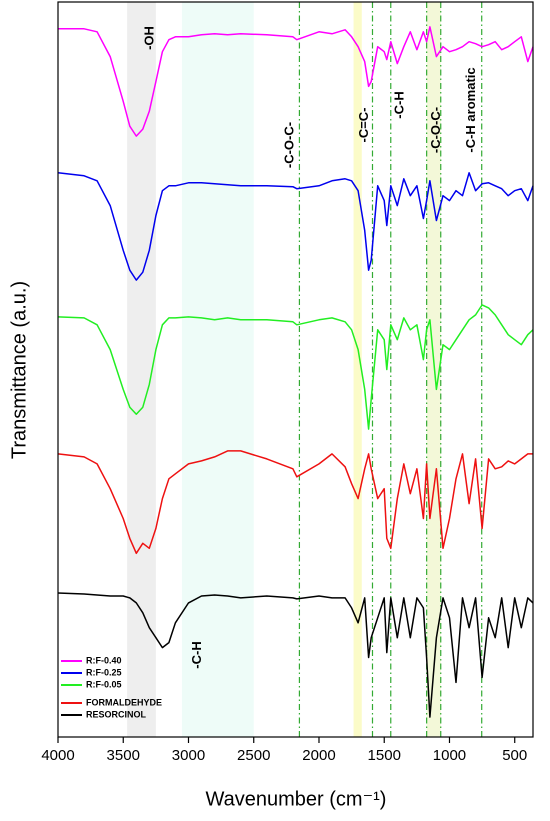 The width and height of the screenshot is (550, 821). I want to click on x-tick-label: 3500, so click(123, 755).